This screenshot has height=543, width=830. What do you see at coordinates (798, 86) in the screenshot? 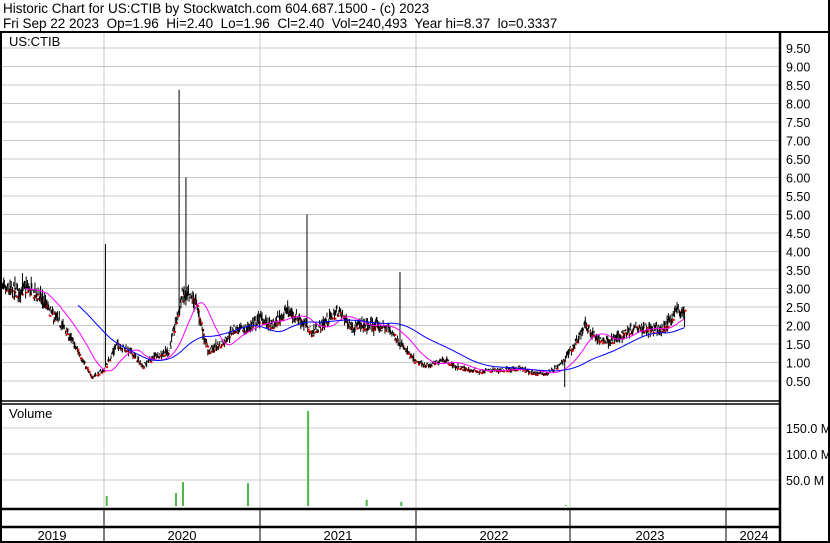
I see `price-tick-label: 8.50` at bounding box center [798, 86].